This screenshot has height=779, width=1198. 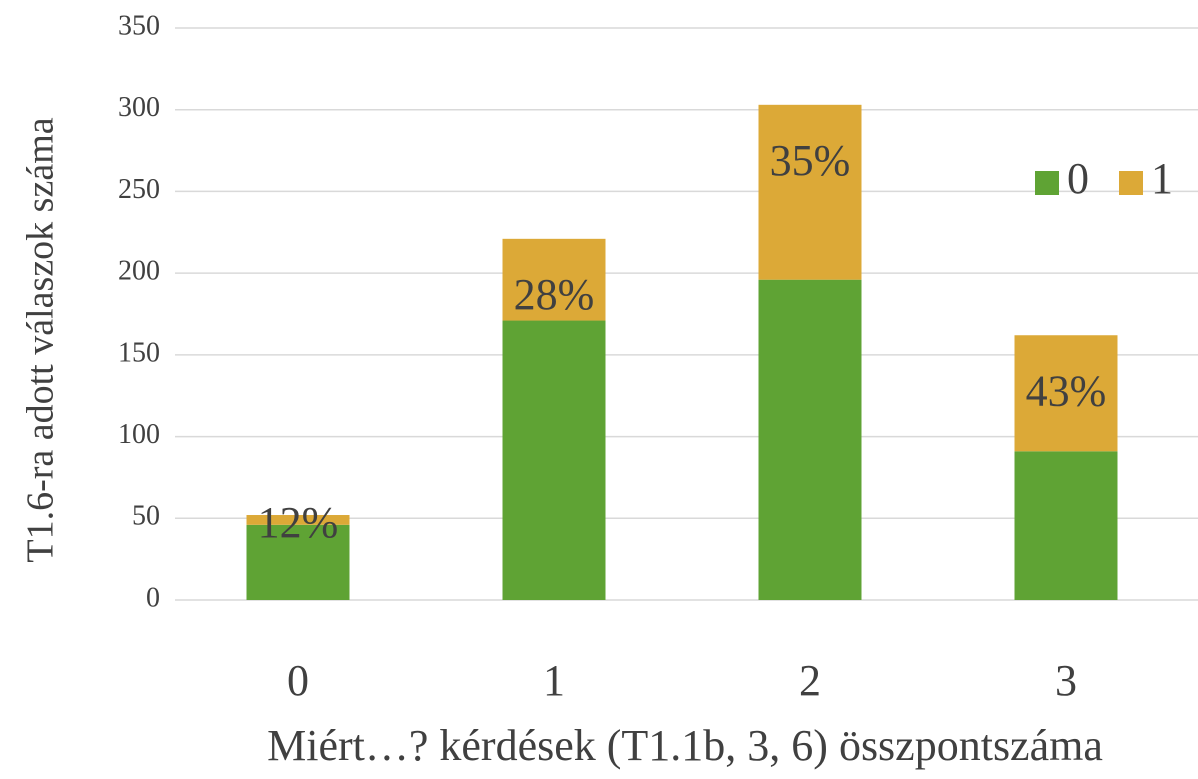 I want to click on x-tick-label: 1, so click(x=554, y=680).